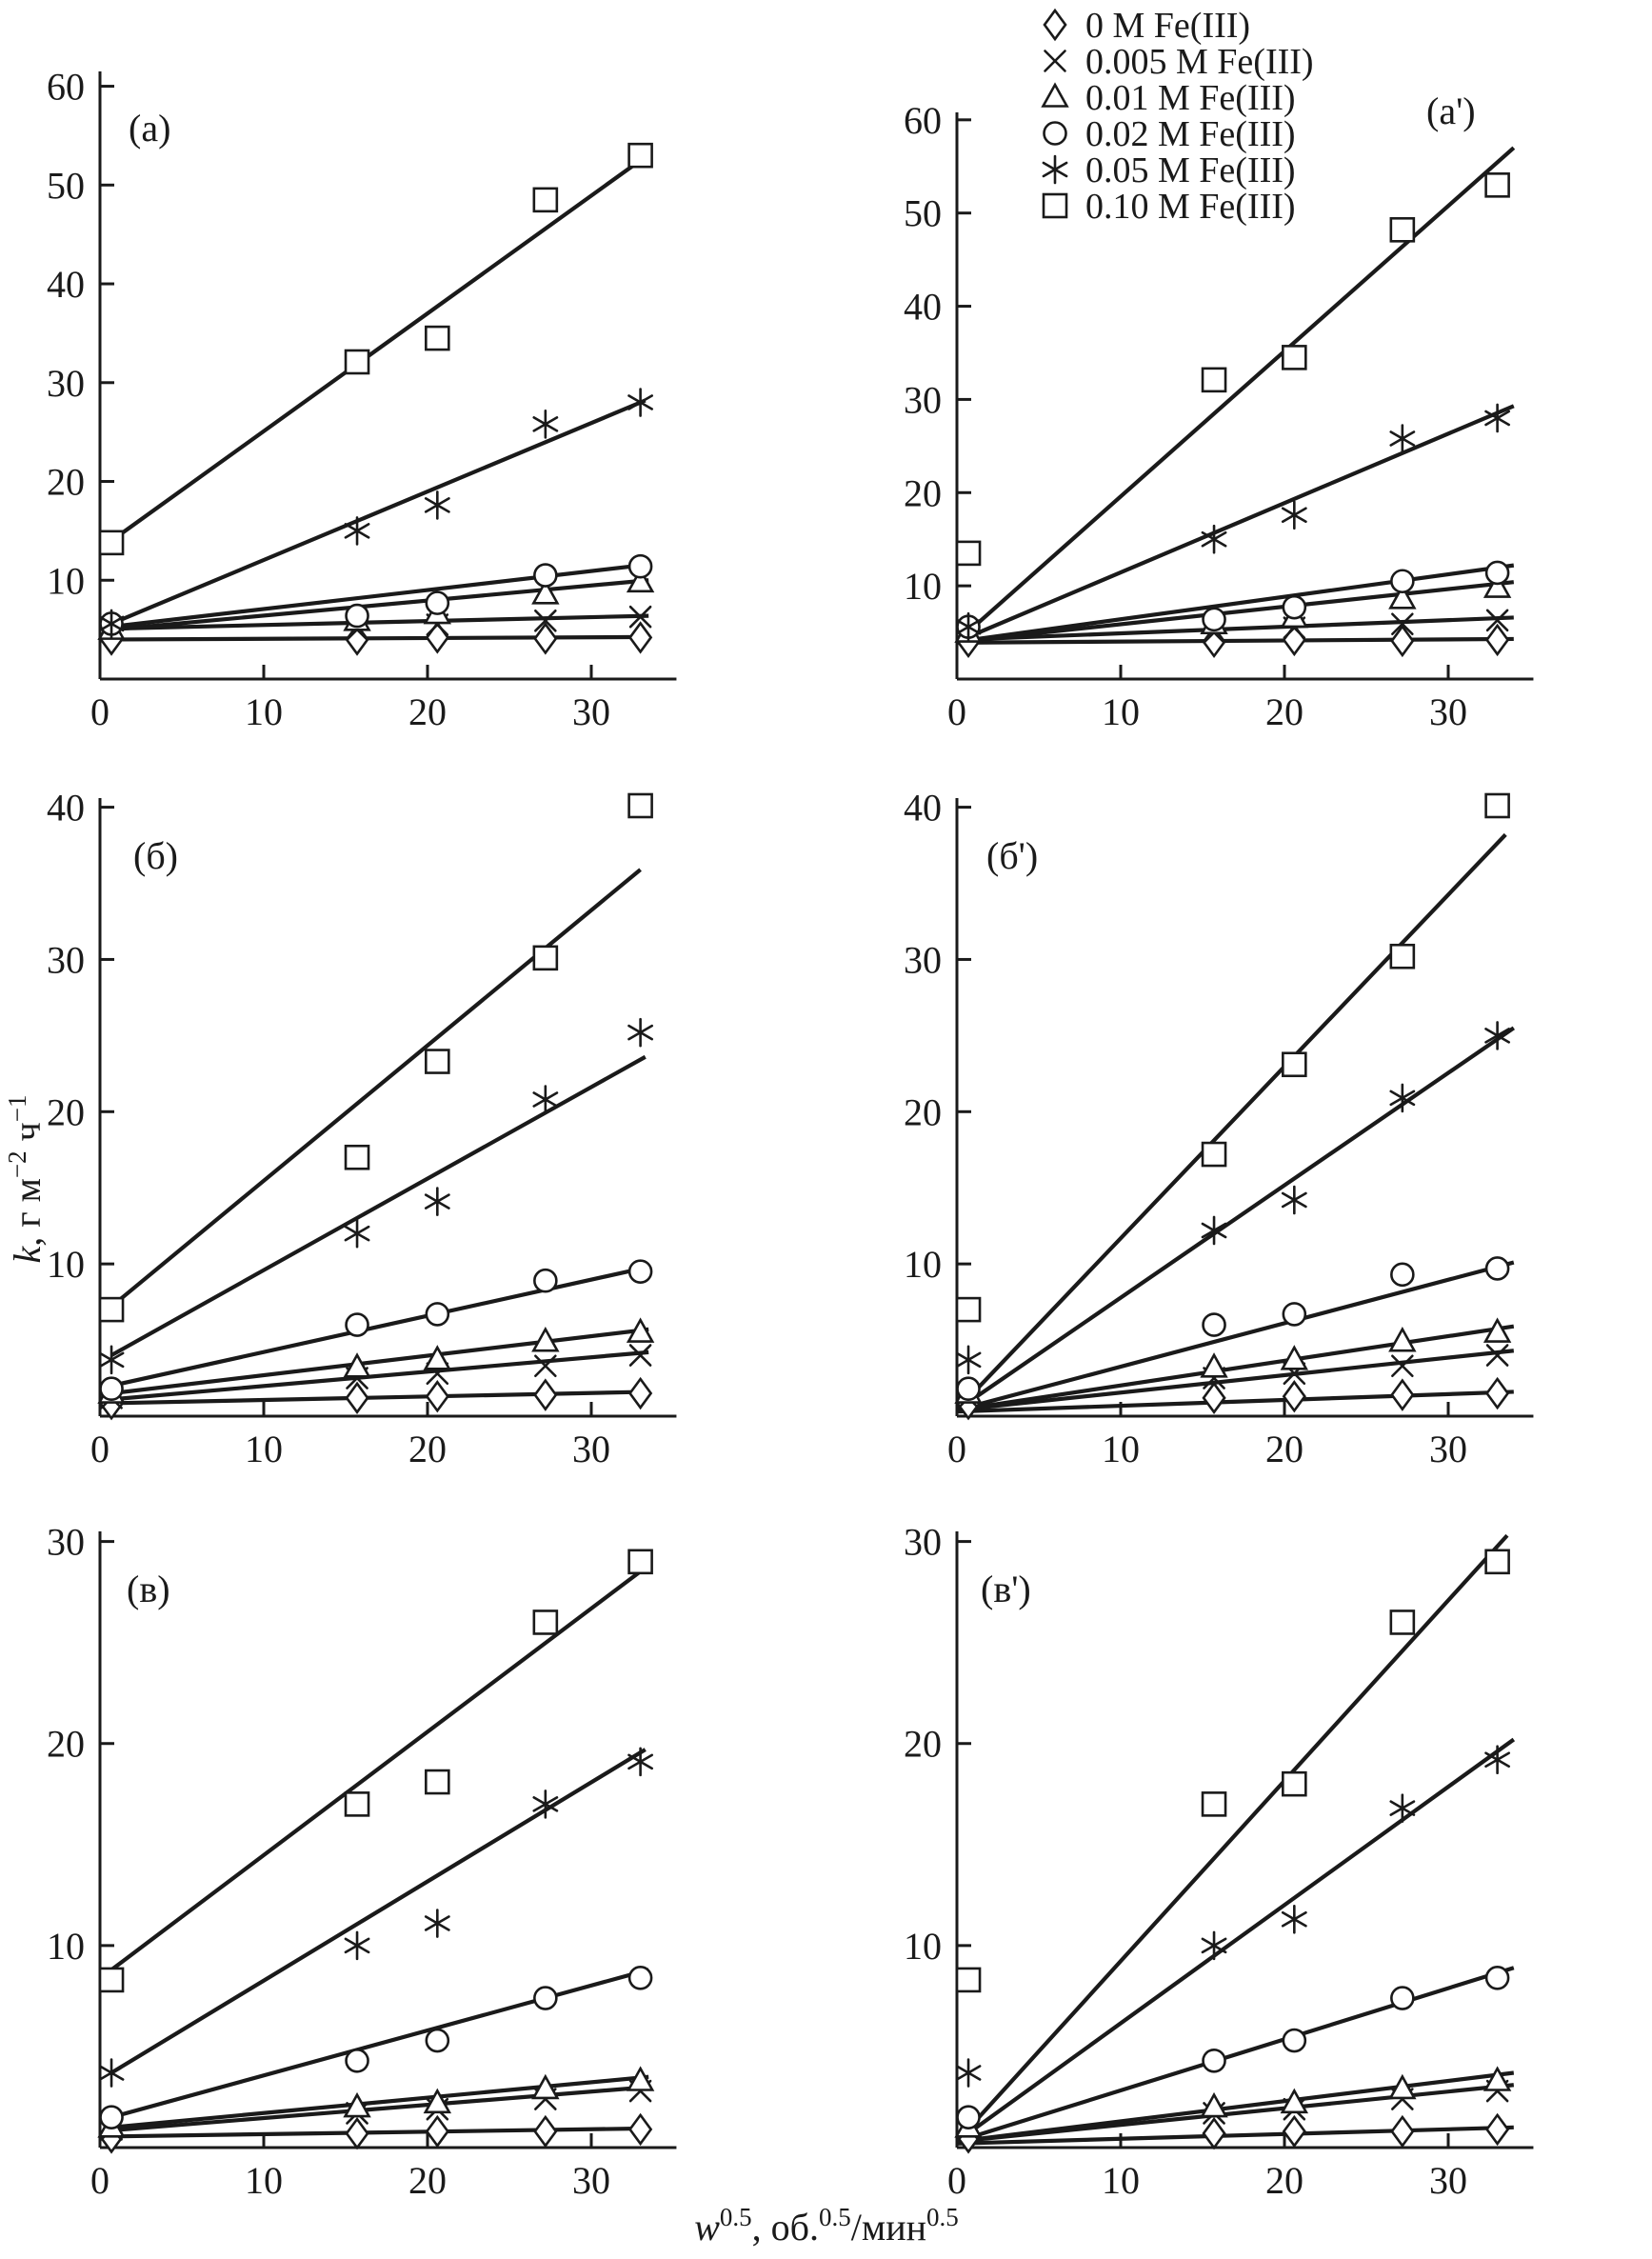  I want to click on legend-item: 0.02 M Fe(III), so click(1169, 134).